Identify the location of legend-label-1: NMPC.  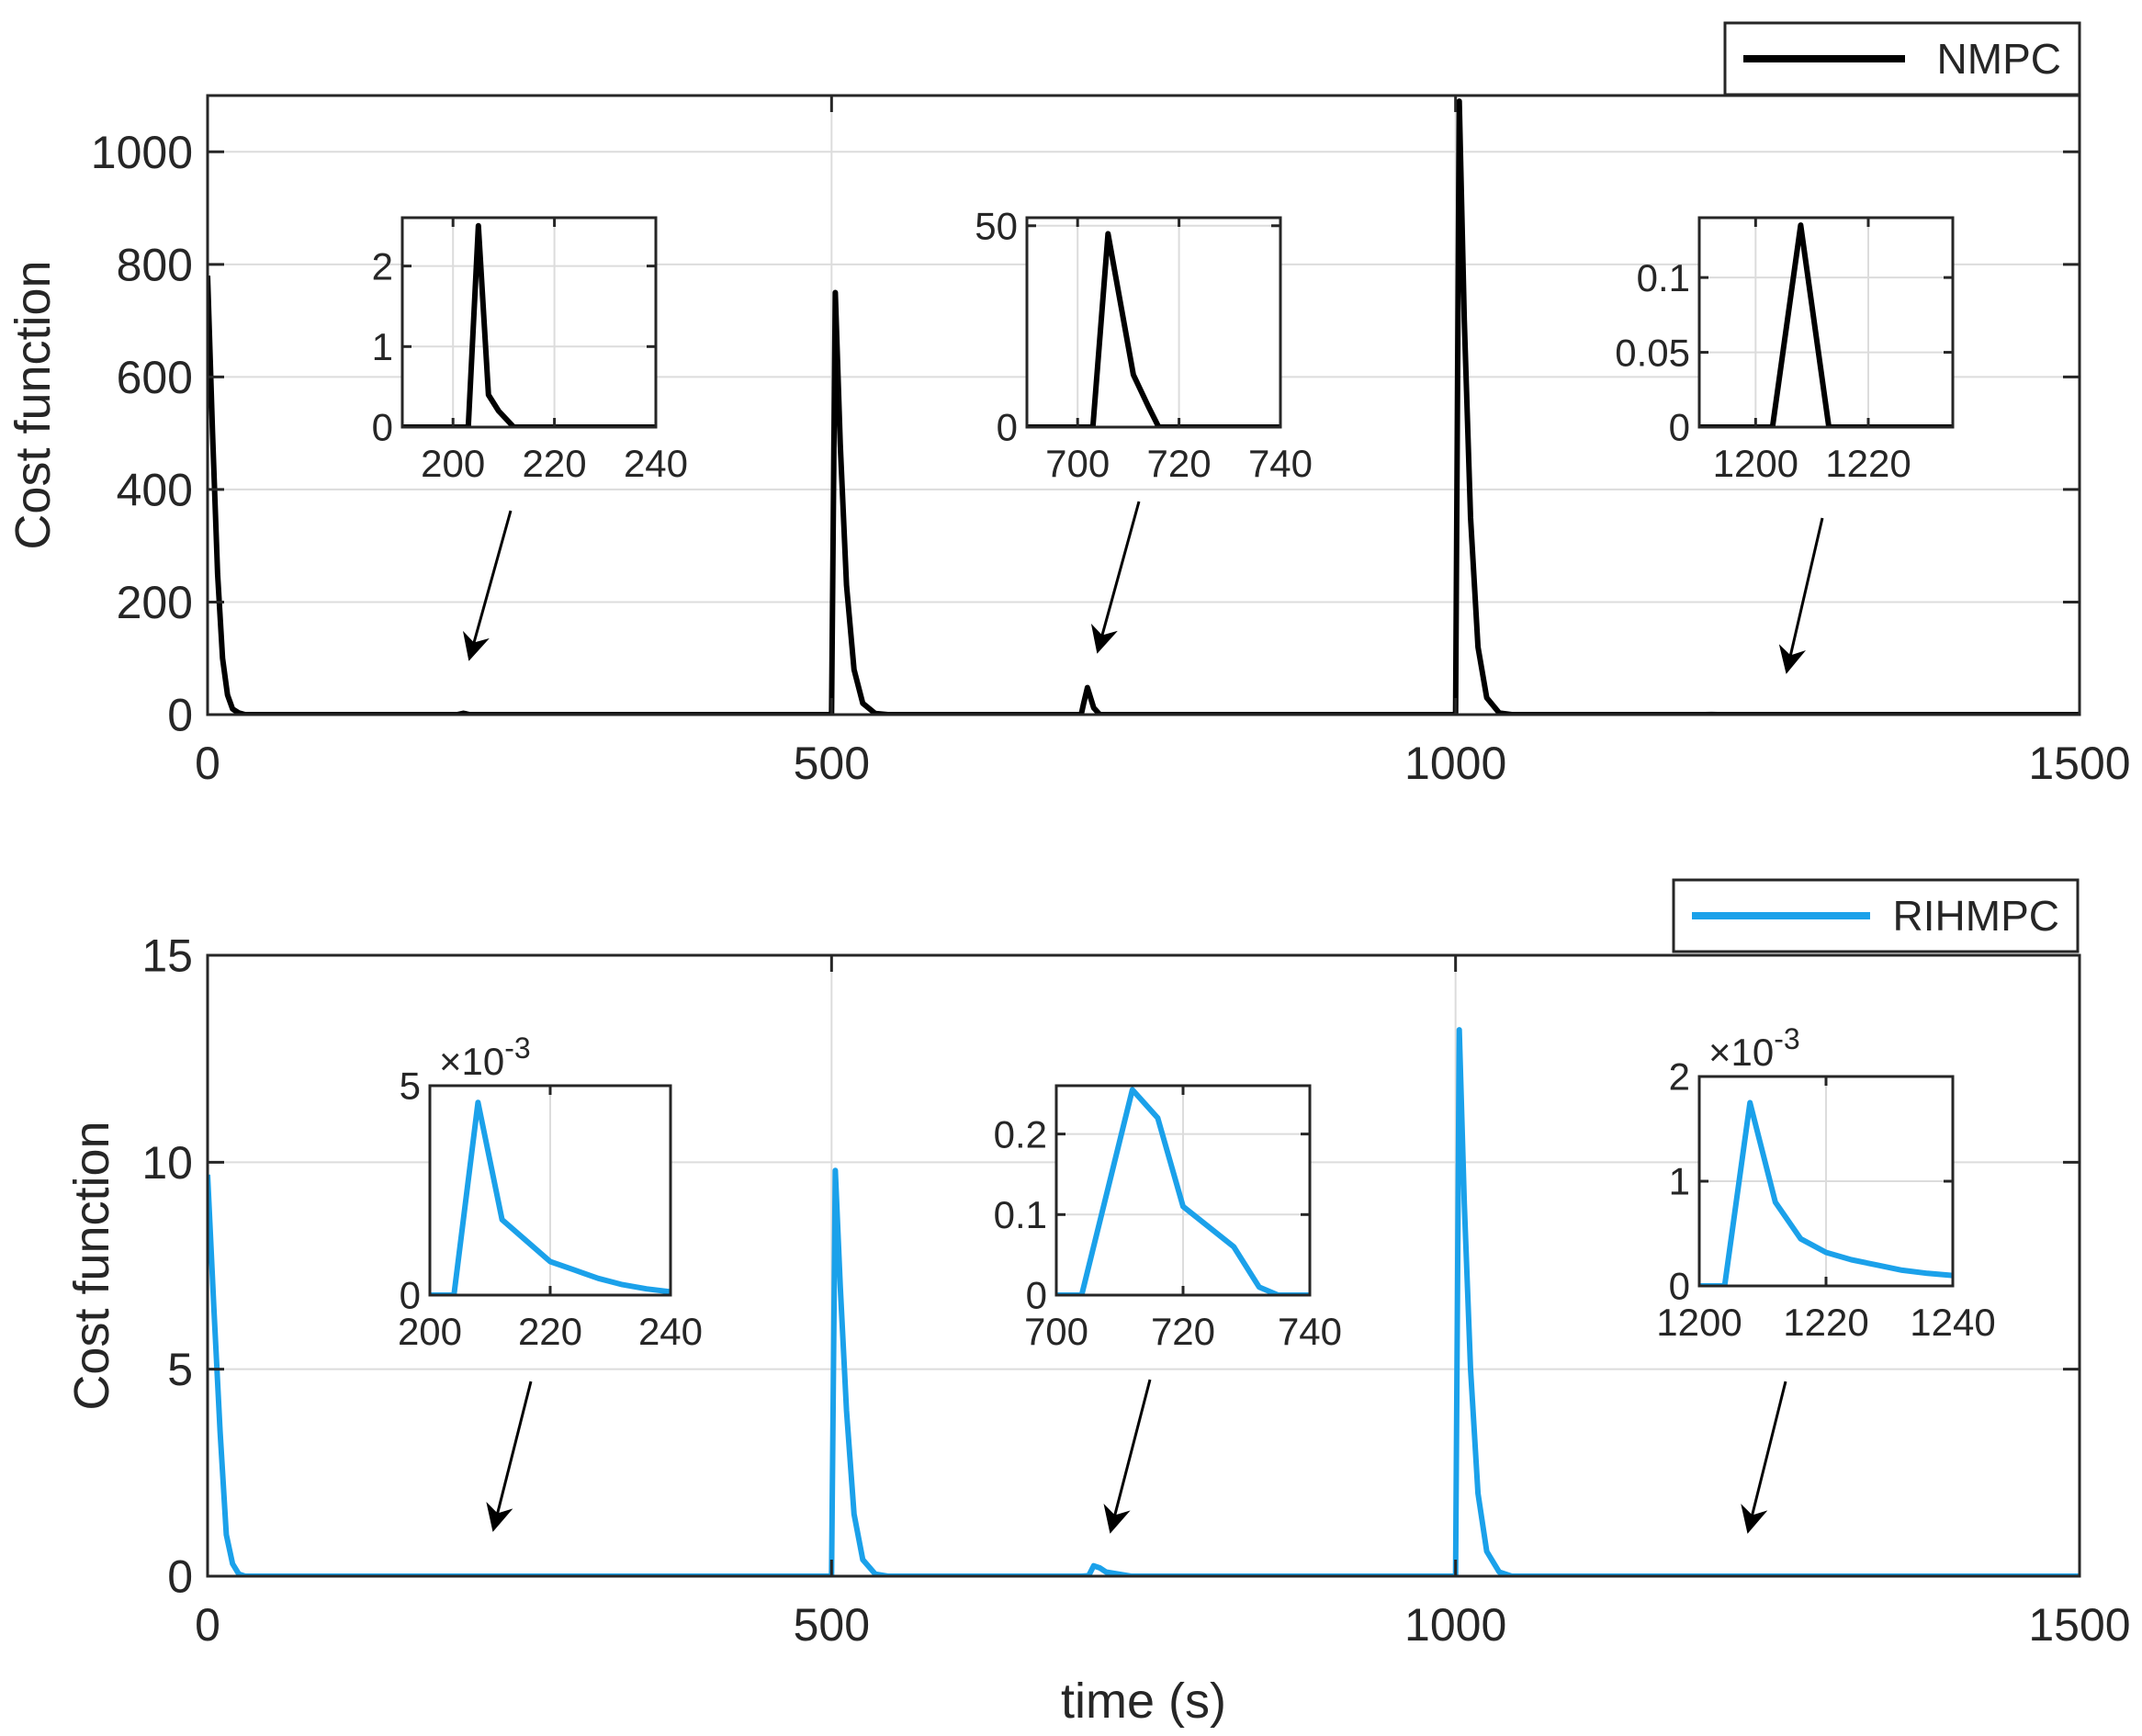
(1999, 59).